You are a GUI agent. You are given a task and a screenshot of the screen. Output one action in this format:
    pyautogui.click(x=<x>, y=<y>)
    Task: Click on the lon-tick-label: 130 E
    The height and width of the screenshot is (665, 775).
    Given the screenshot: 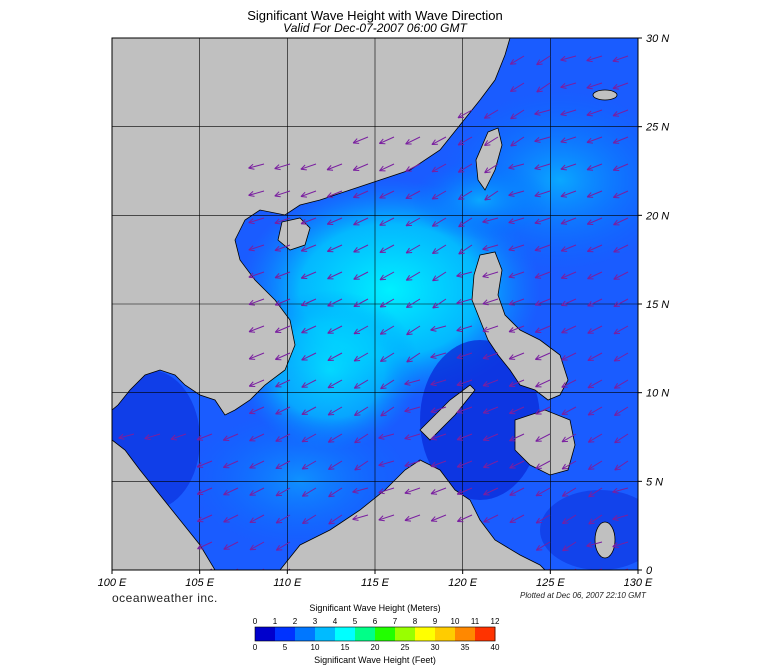 What is the action you would take?
    pyautogui.click(x=638, y=583)
    